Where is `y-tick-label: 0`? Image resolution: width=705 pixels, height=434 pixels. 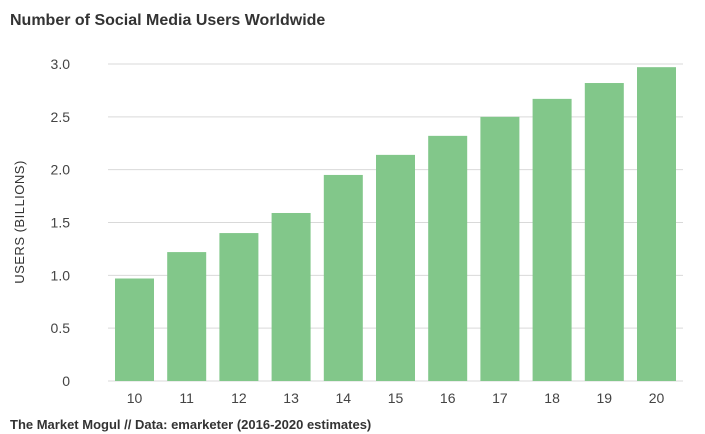
y-tick-label: 0 is located at coordinates (66, 381).